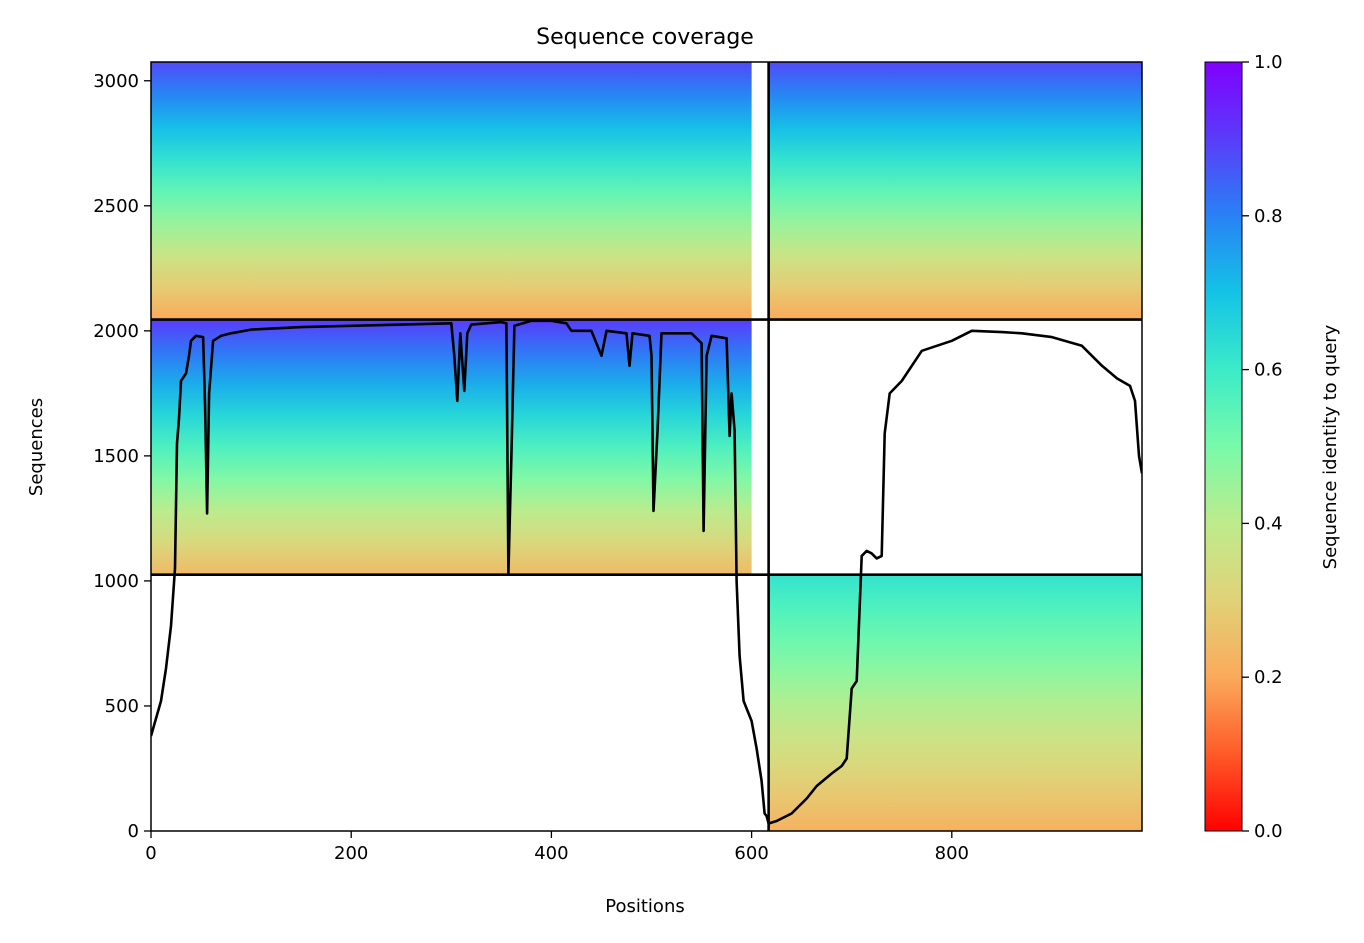  Describe the element at coordinates (644, 906) in the screenshot. I see `x-axis-label: Positions` at that location.